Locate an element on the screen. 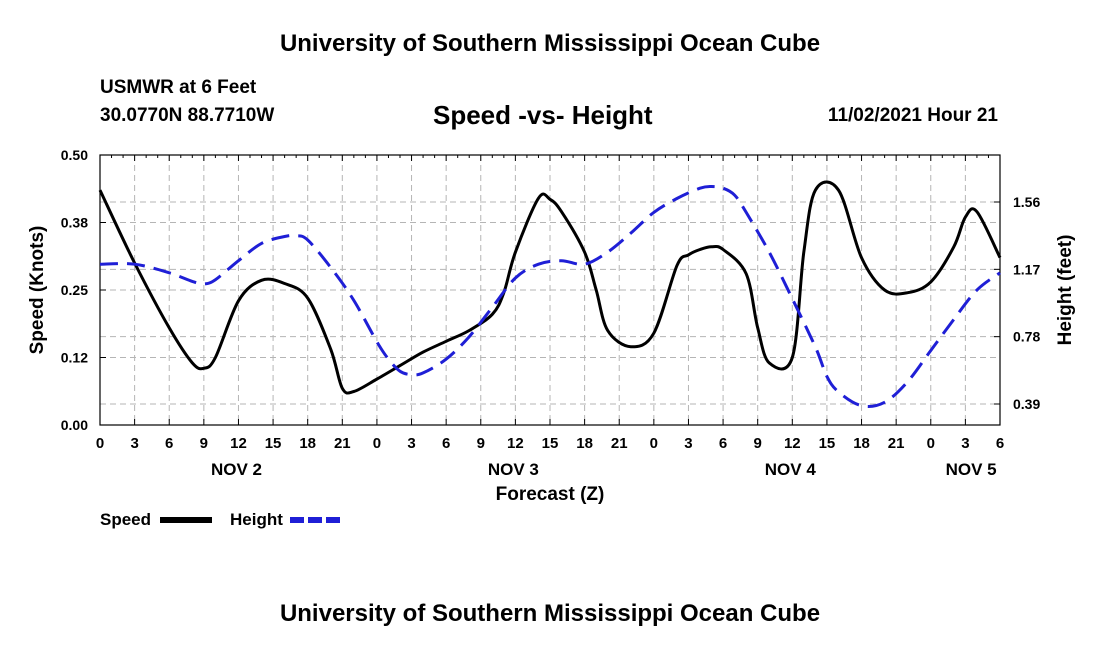 The width and height of the screenshot is (1100, 650). station-label: USMWR at 6 Feet is located at coordinates (178, 87).